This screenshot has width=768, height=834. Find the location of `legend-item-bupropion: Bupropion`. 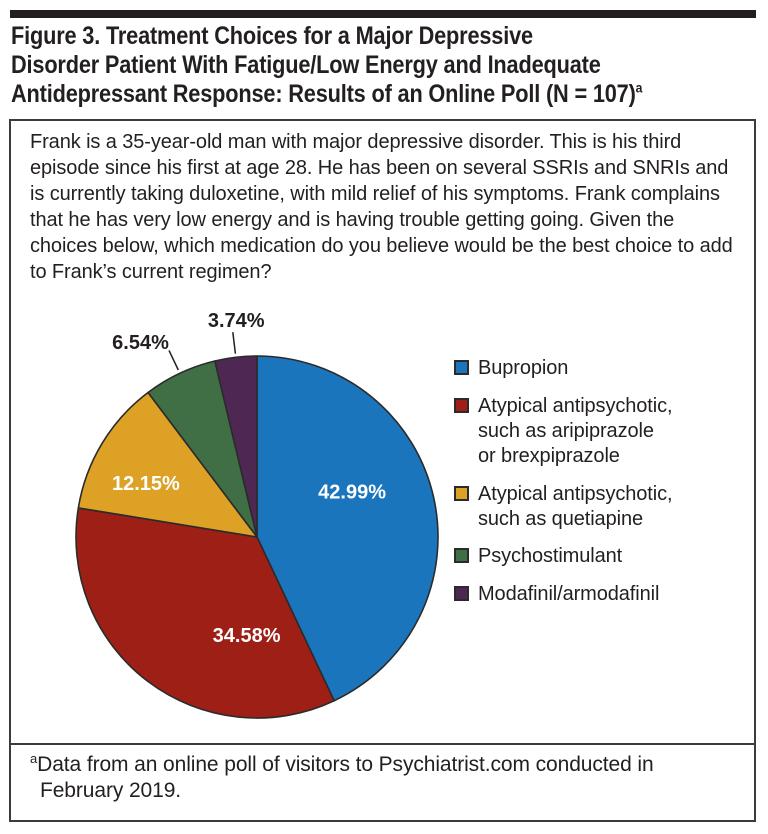

legend-item-bupropion: Bupropion is located at coordinates (604, 368).